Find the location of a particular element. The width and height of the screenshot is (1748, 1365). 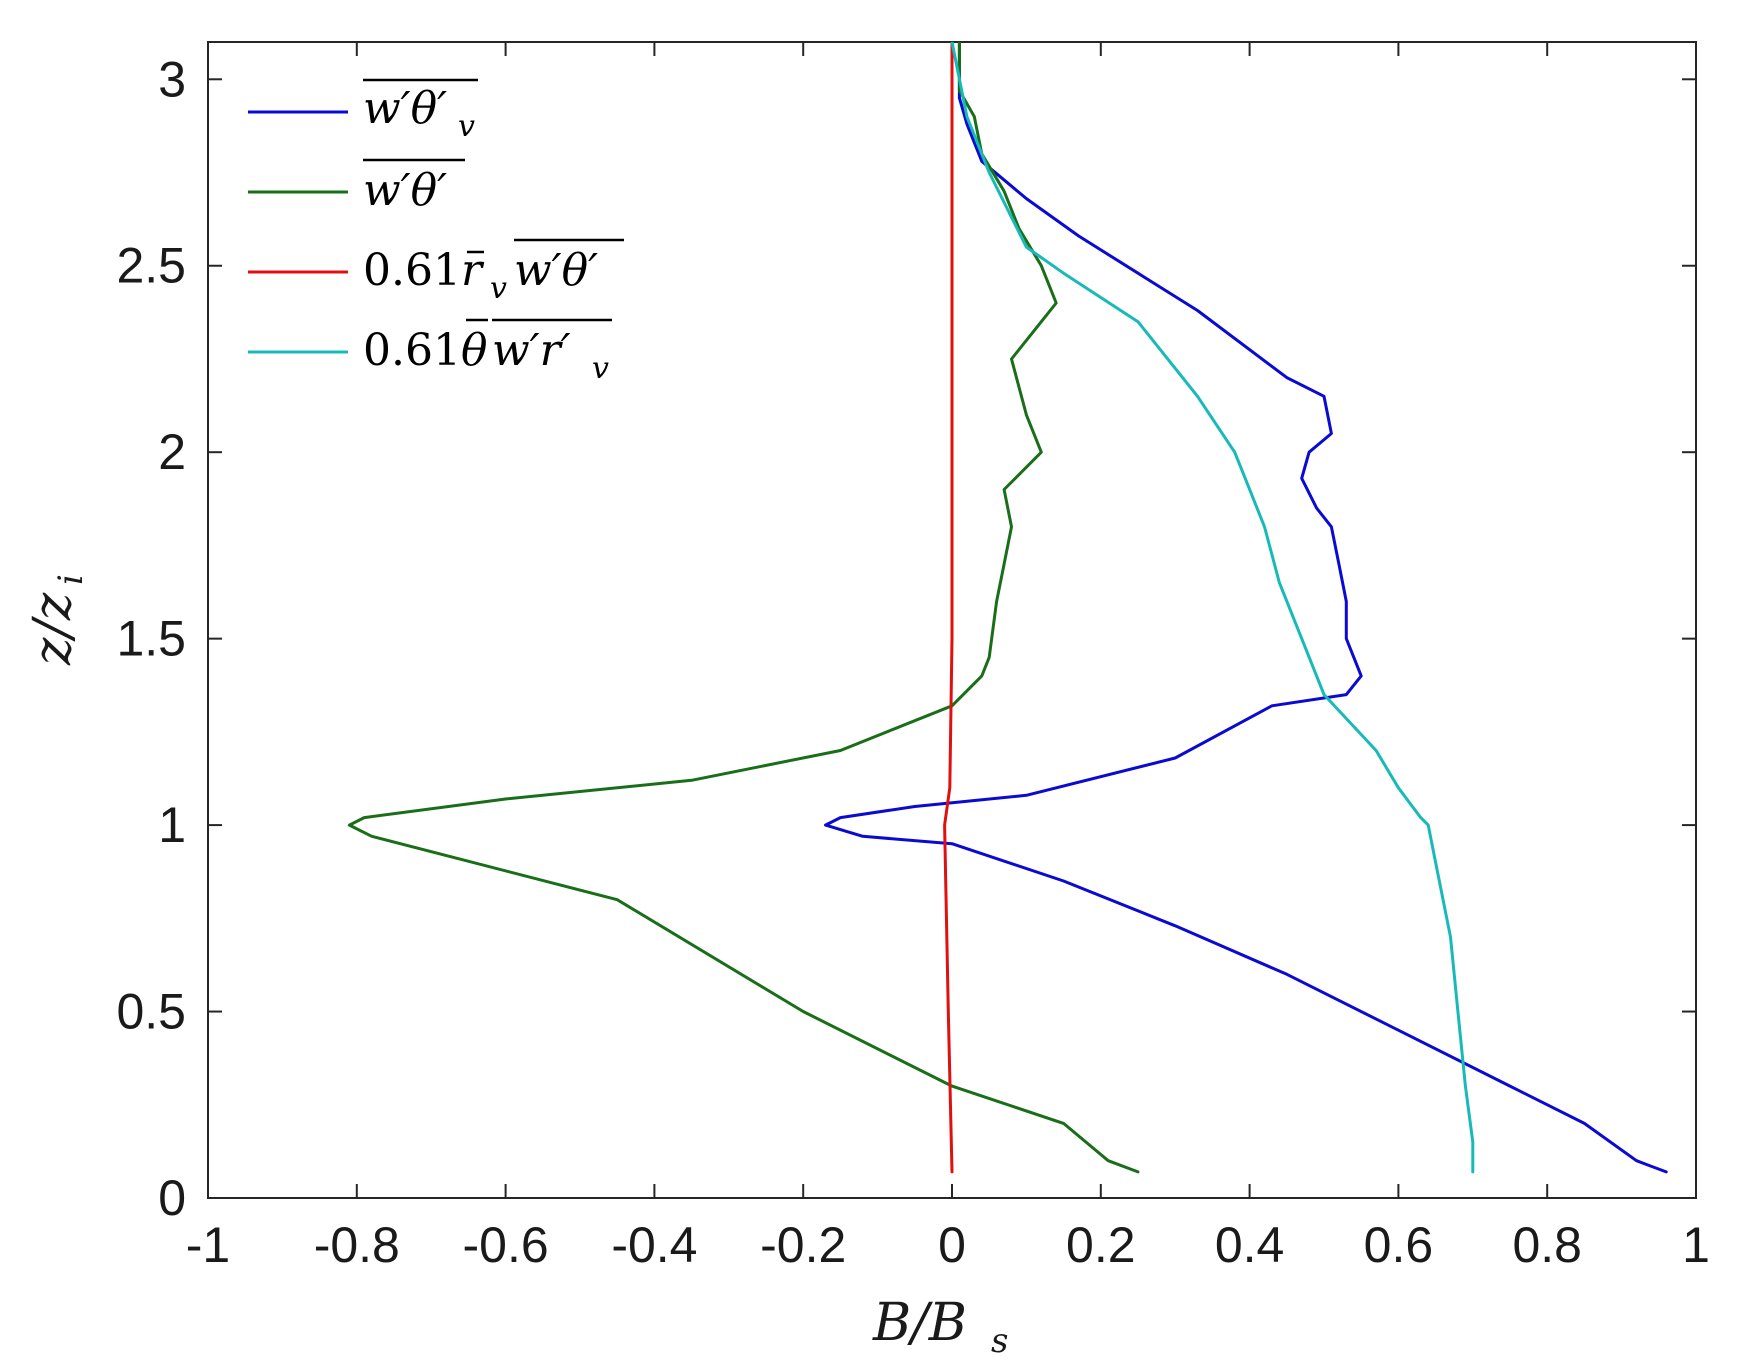

x-tick-label: -0.6 is located at coordinates (506, 1245).